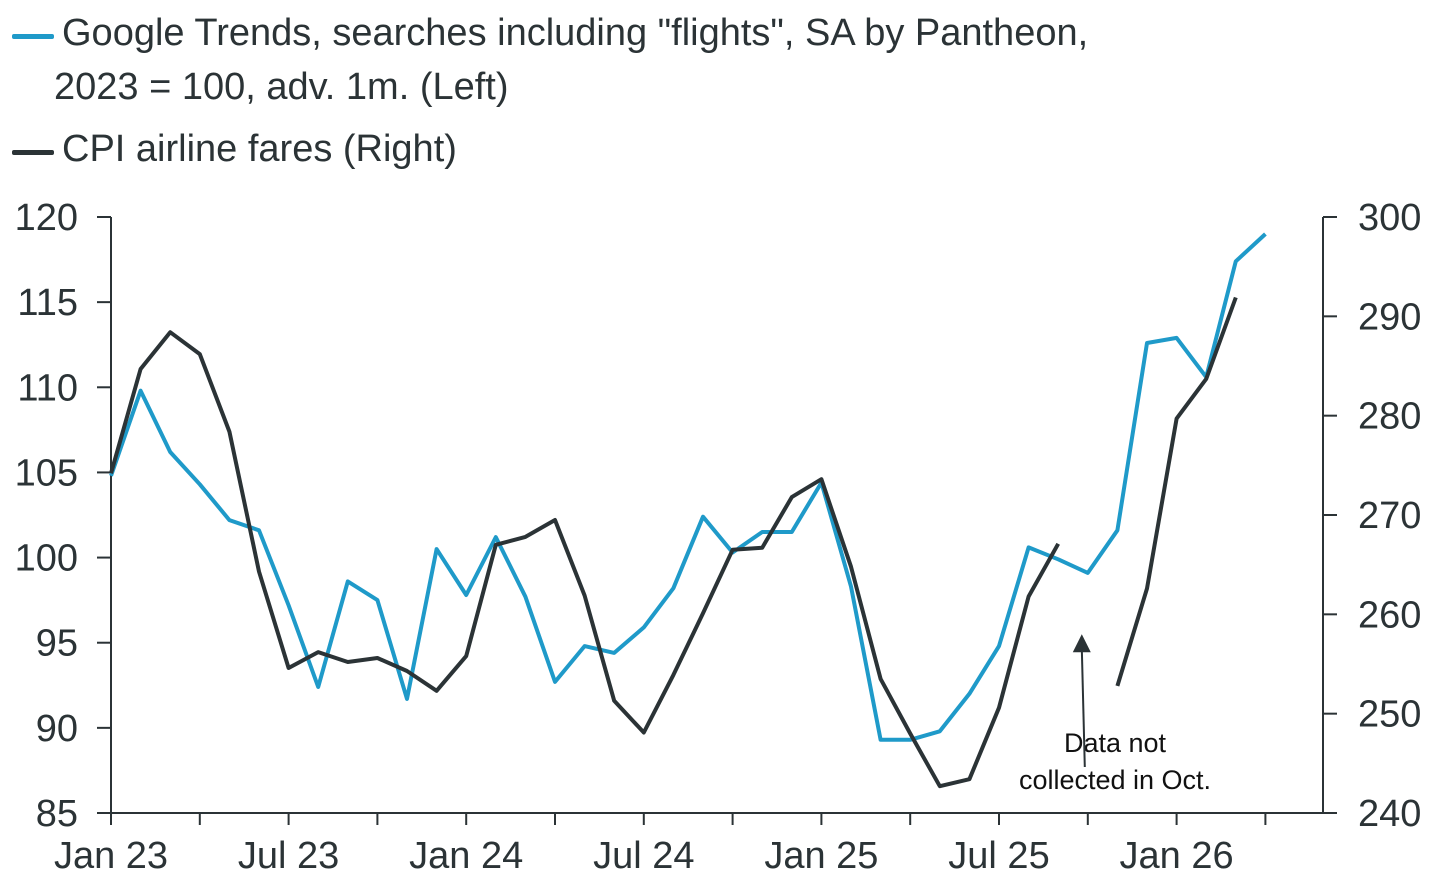  I want to click on annotation-arrow-shaft, so click(1083, 708).